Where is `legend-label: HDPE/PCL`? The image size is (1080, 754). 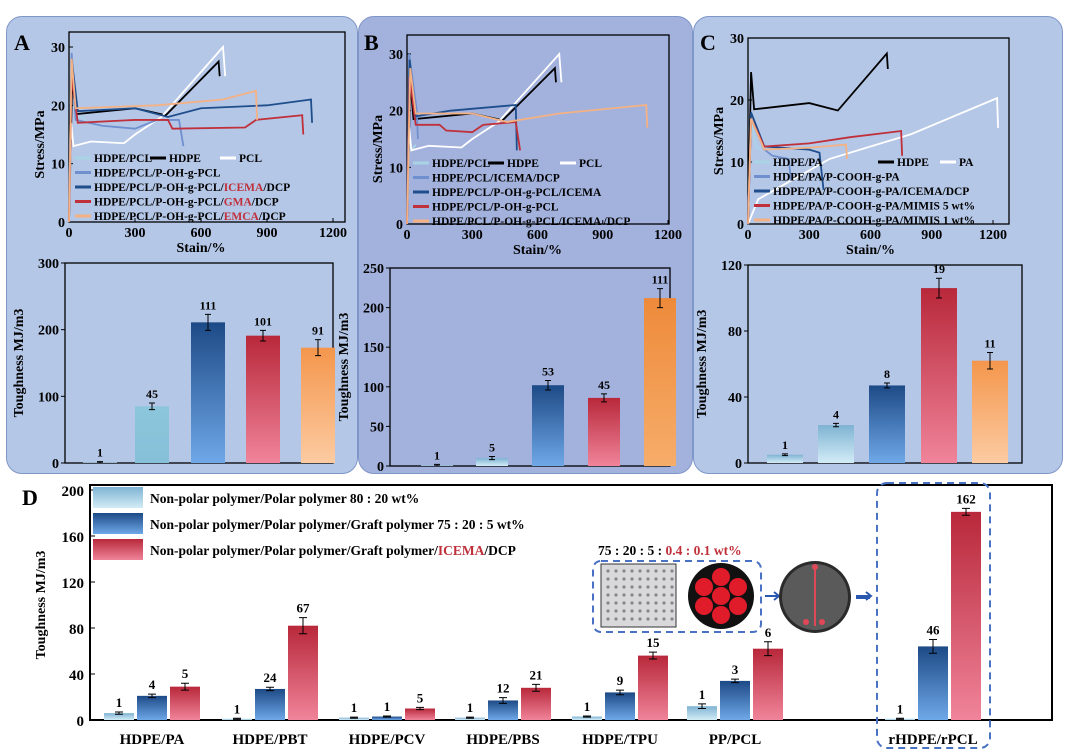
legend-label: HDPE/PCL is located at coordinates (123, 159).